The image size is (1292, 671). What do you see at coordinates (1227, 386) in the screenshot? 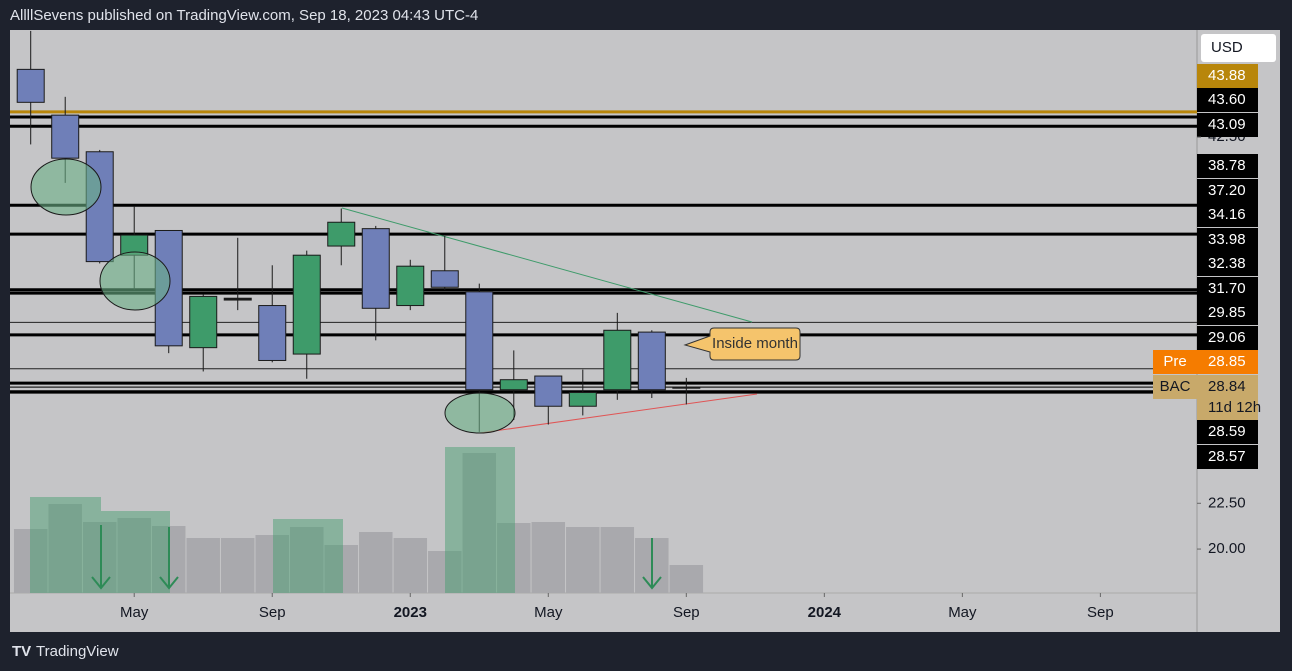
I see `price-label: 28.84` at bounding box center [1227, 386].